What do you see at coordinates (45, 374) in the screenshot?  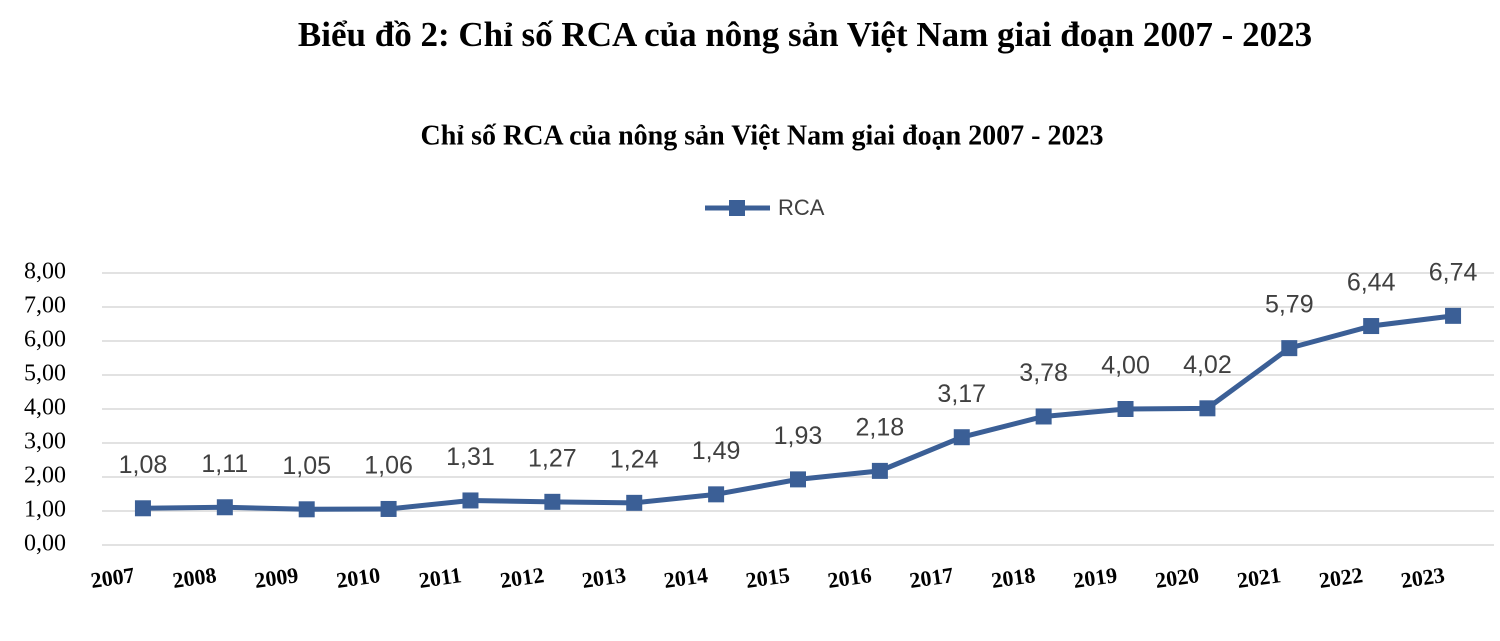 I see `y-tick-label: 5,00` at bounding box center [45, 374].